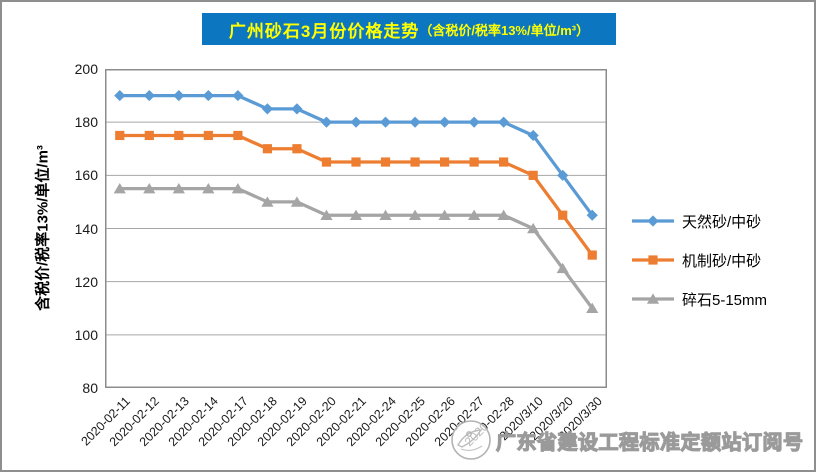 This screenshot has width=816, height=472. I want to click on legend-item-natural-sand: 天然砂/中砂, so click(699, 221).